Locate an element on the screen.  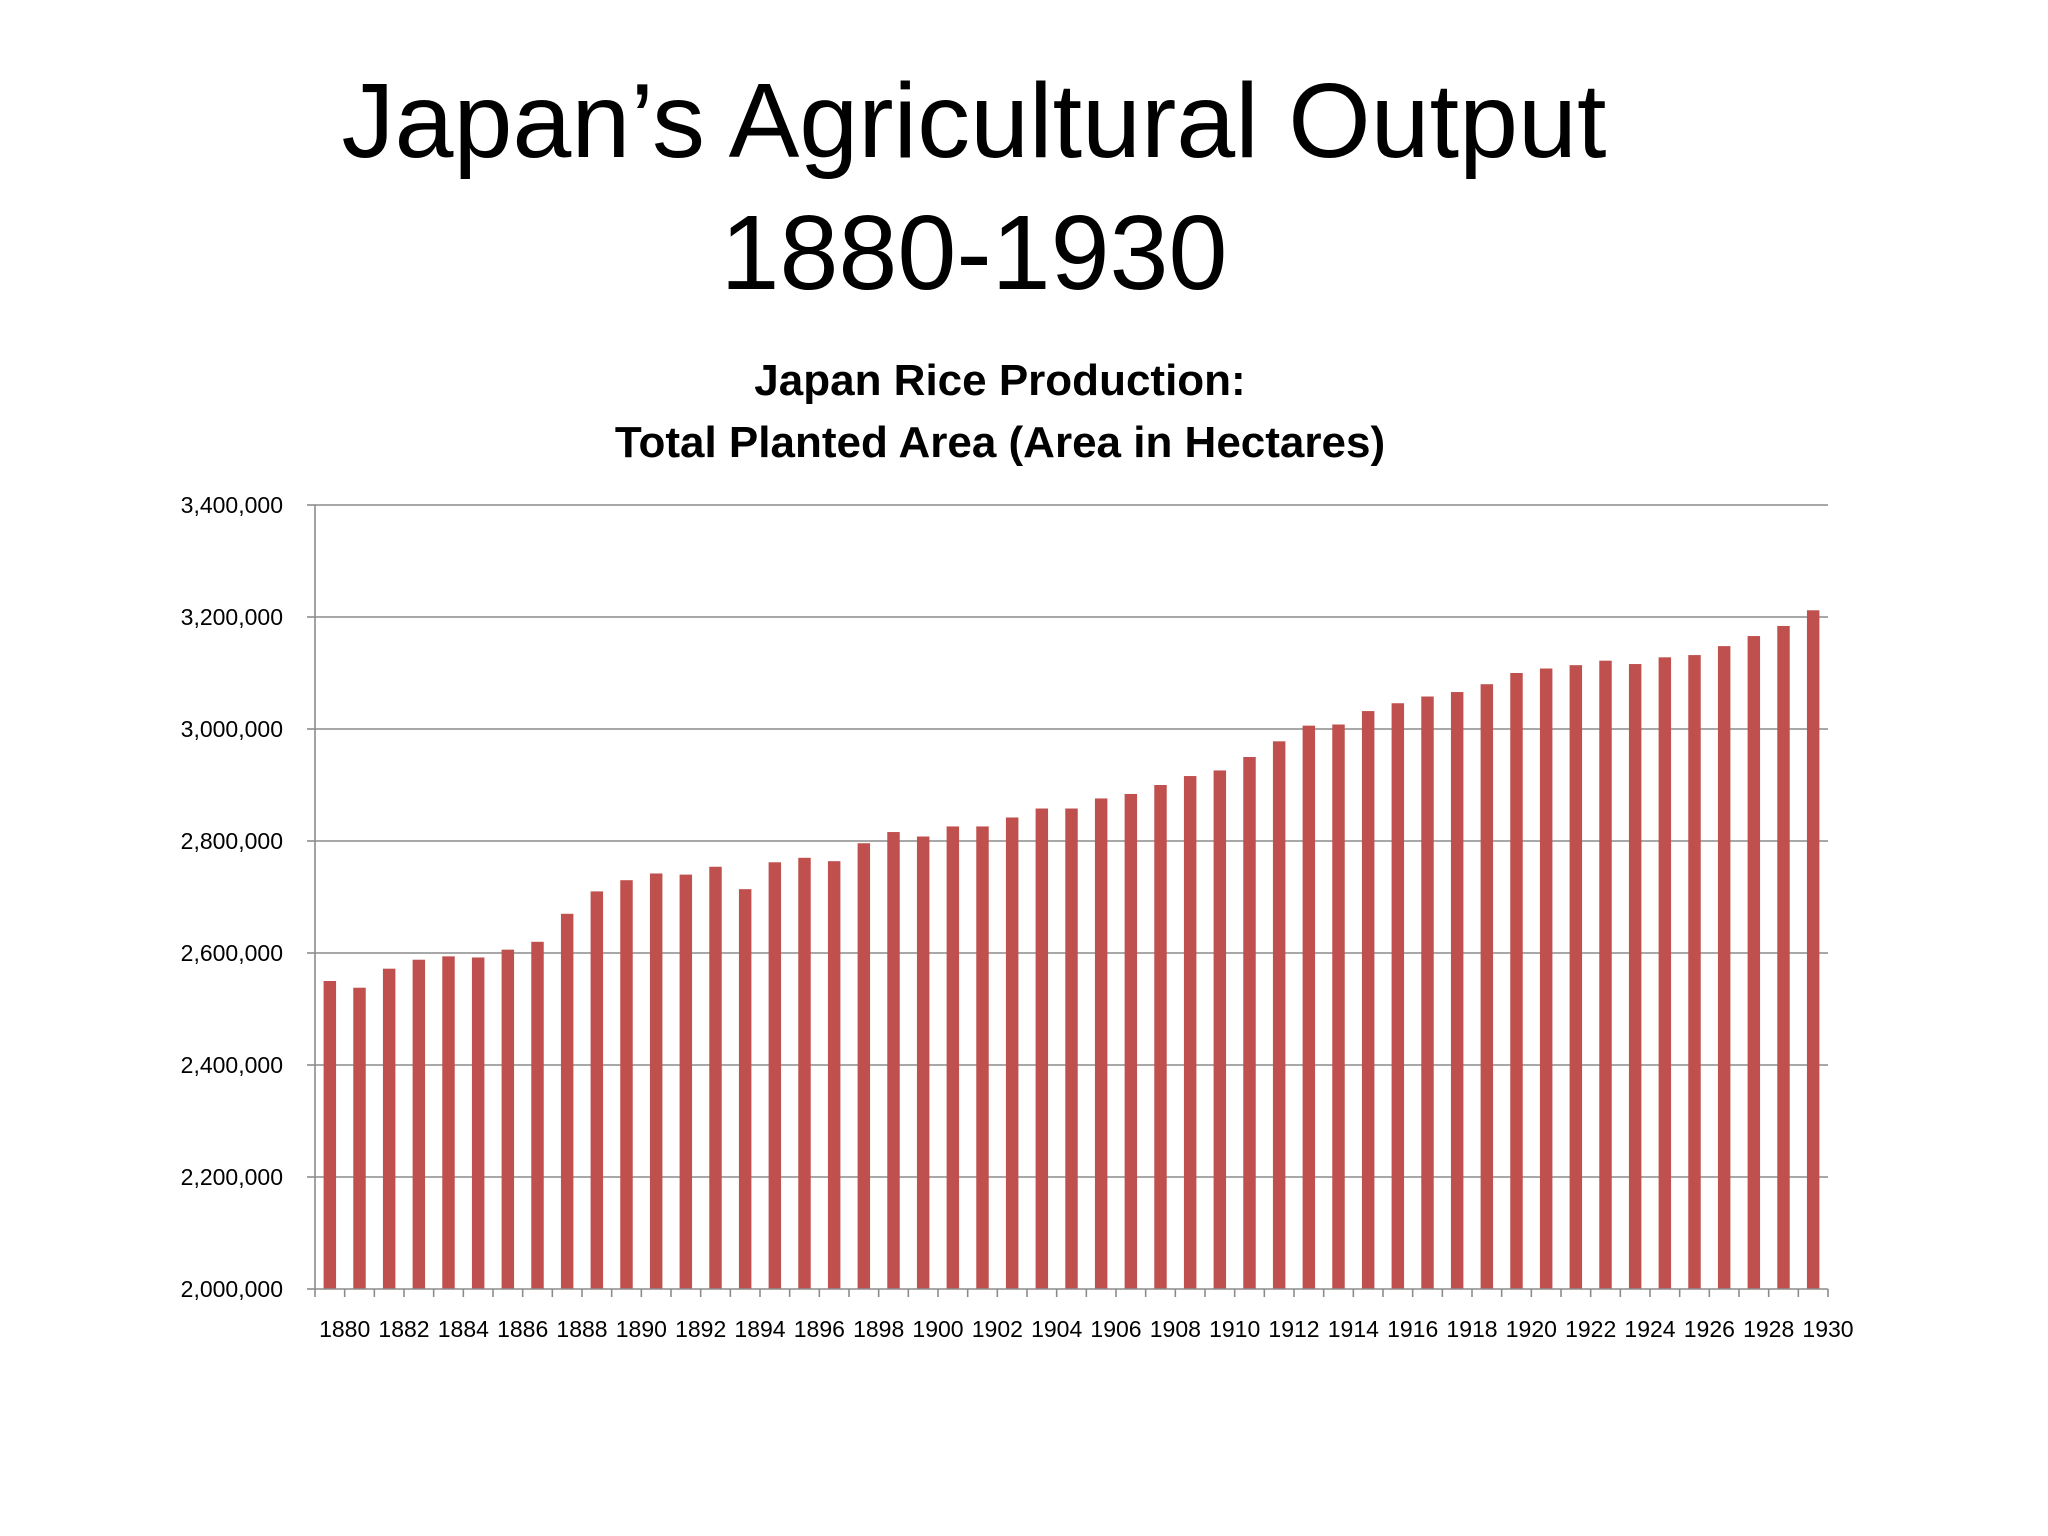
x-tick-label: 1896 is located at coordinates (819, 1329).